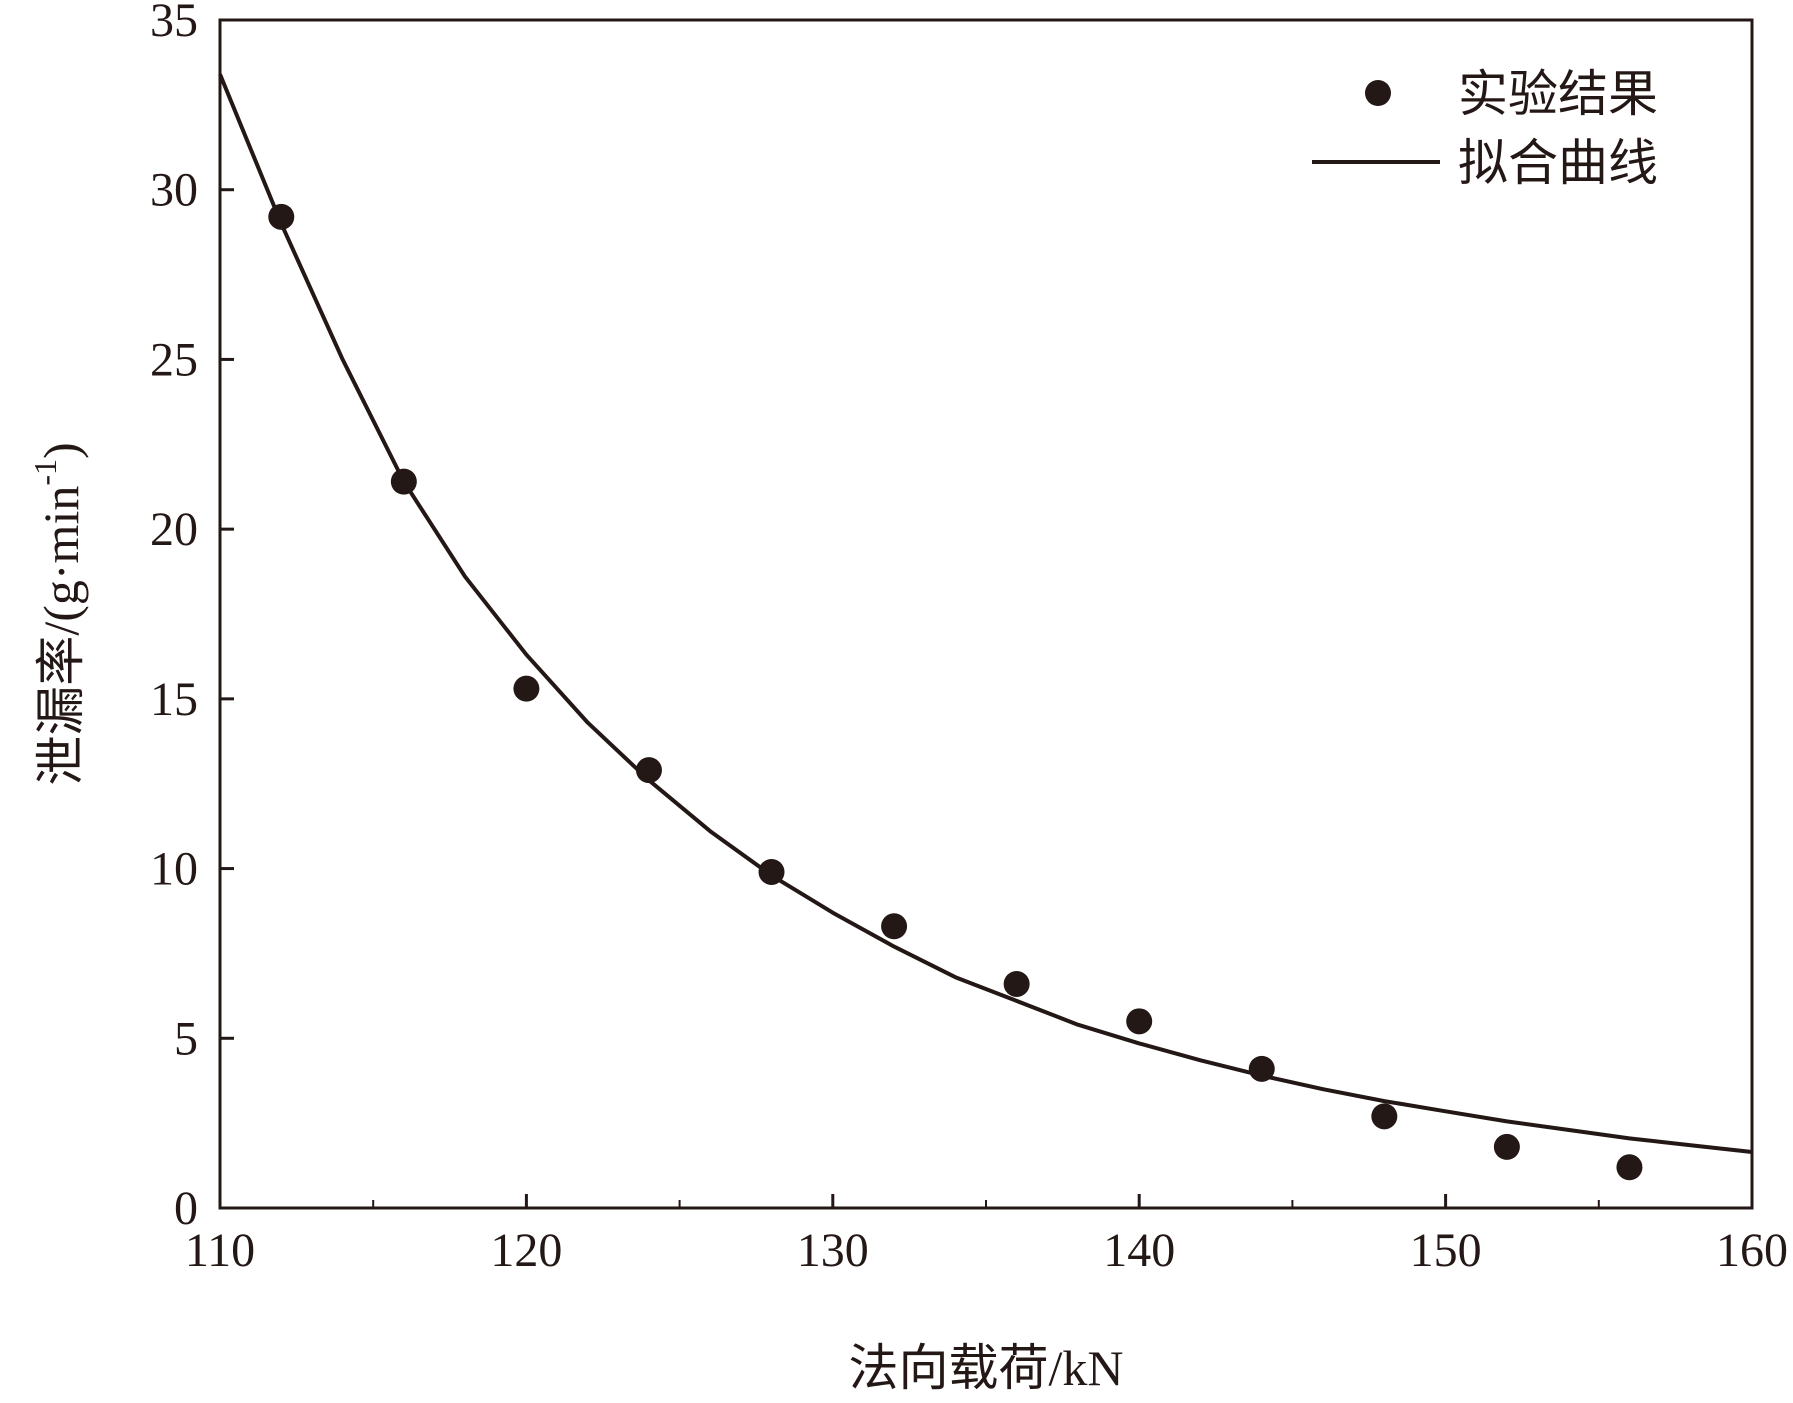 The height and width of the screenshot is (1403, 1793). I want to click on legend: 实验结果 拟合曲线, so click(1485, 128).